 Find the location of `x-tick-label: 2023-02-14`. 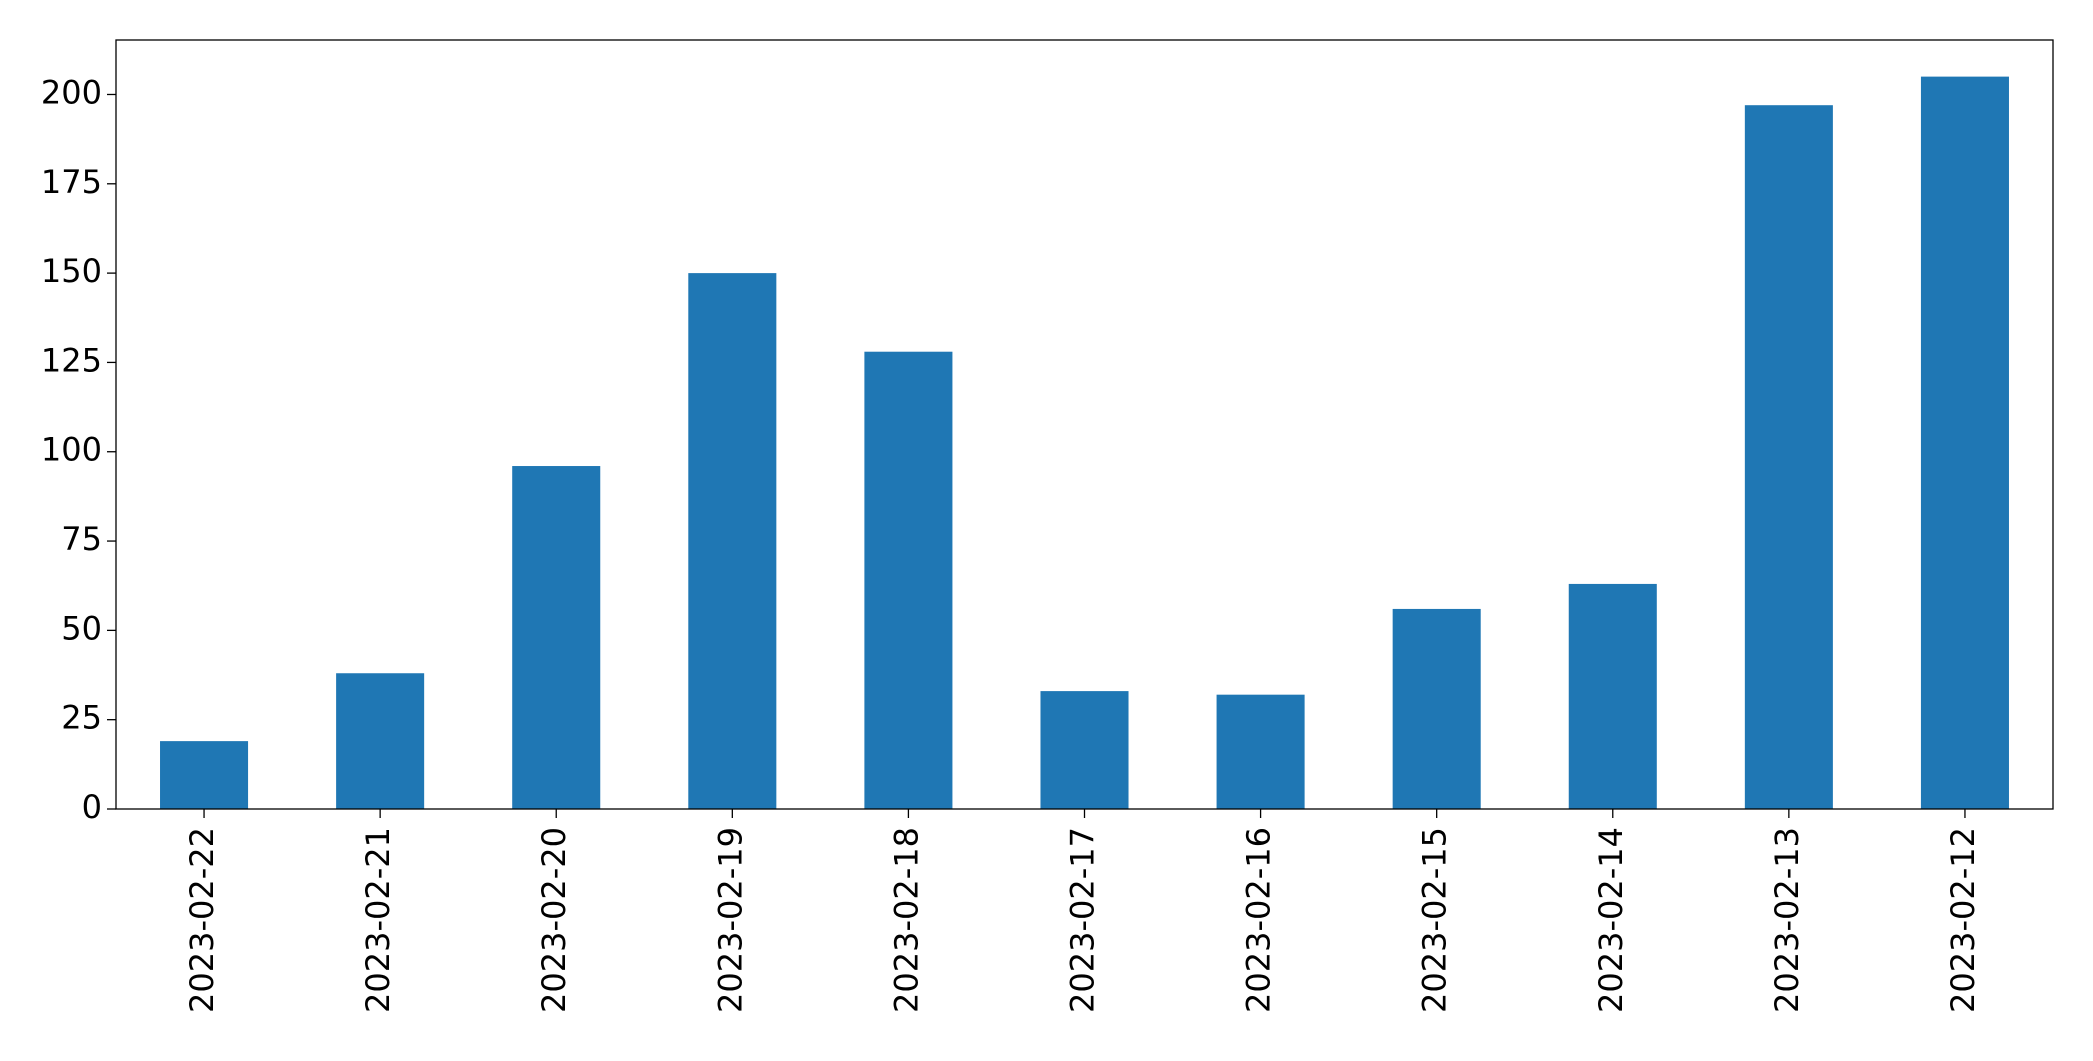

x-tick-label: 2023-02-14 is located at coordinates (1611, 920).